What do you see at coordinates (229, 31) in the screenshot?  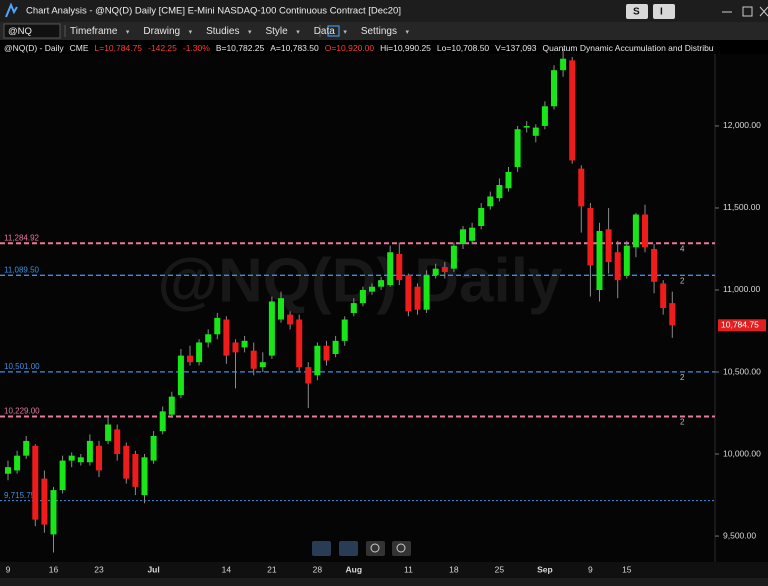 I see `toolbar-item: Studies` at bounding box center [229, 31].